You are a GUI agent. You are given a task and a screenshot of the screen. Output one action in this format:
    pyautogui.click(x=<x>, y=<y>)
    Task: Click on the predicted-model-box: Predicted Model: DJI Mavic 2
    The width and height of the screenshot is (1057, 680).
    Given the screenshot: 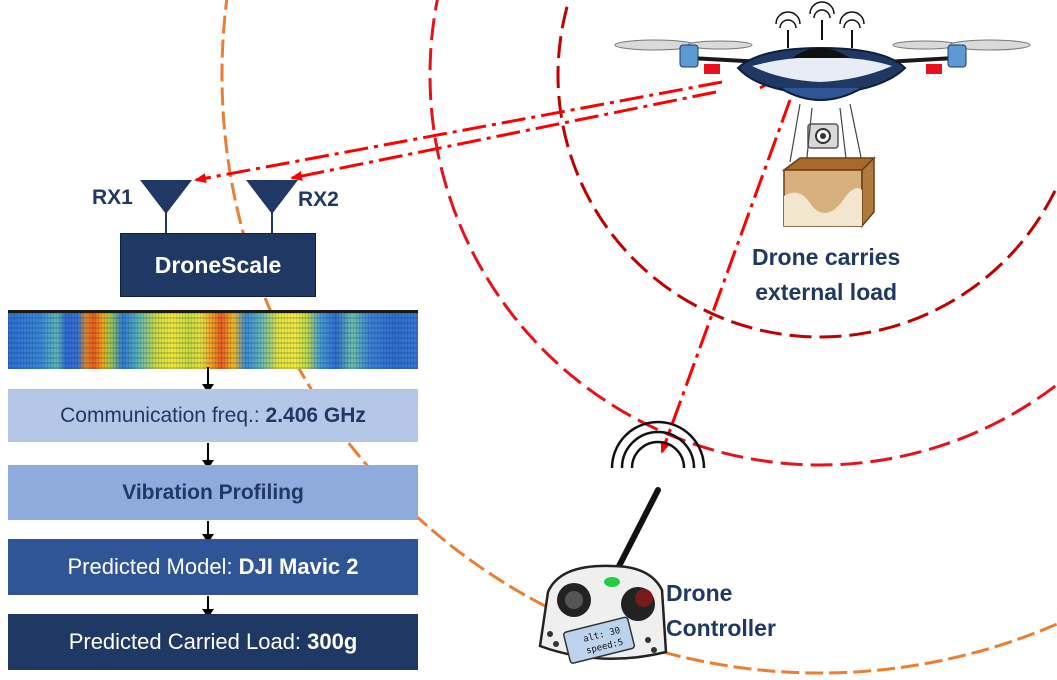 What is the action you would take?
    pyautogui.click(x=213, y=567)
    